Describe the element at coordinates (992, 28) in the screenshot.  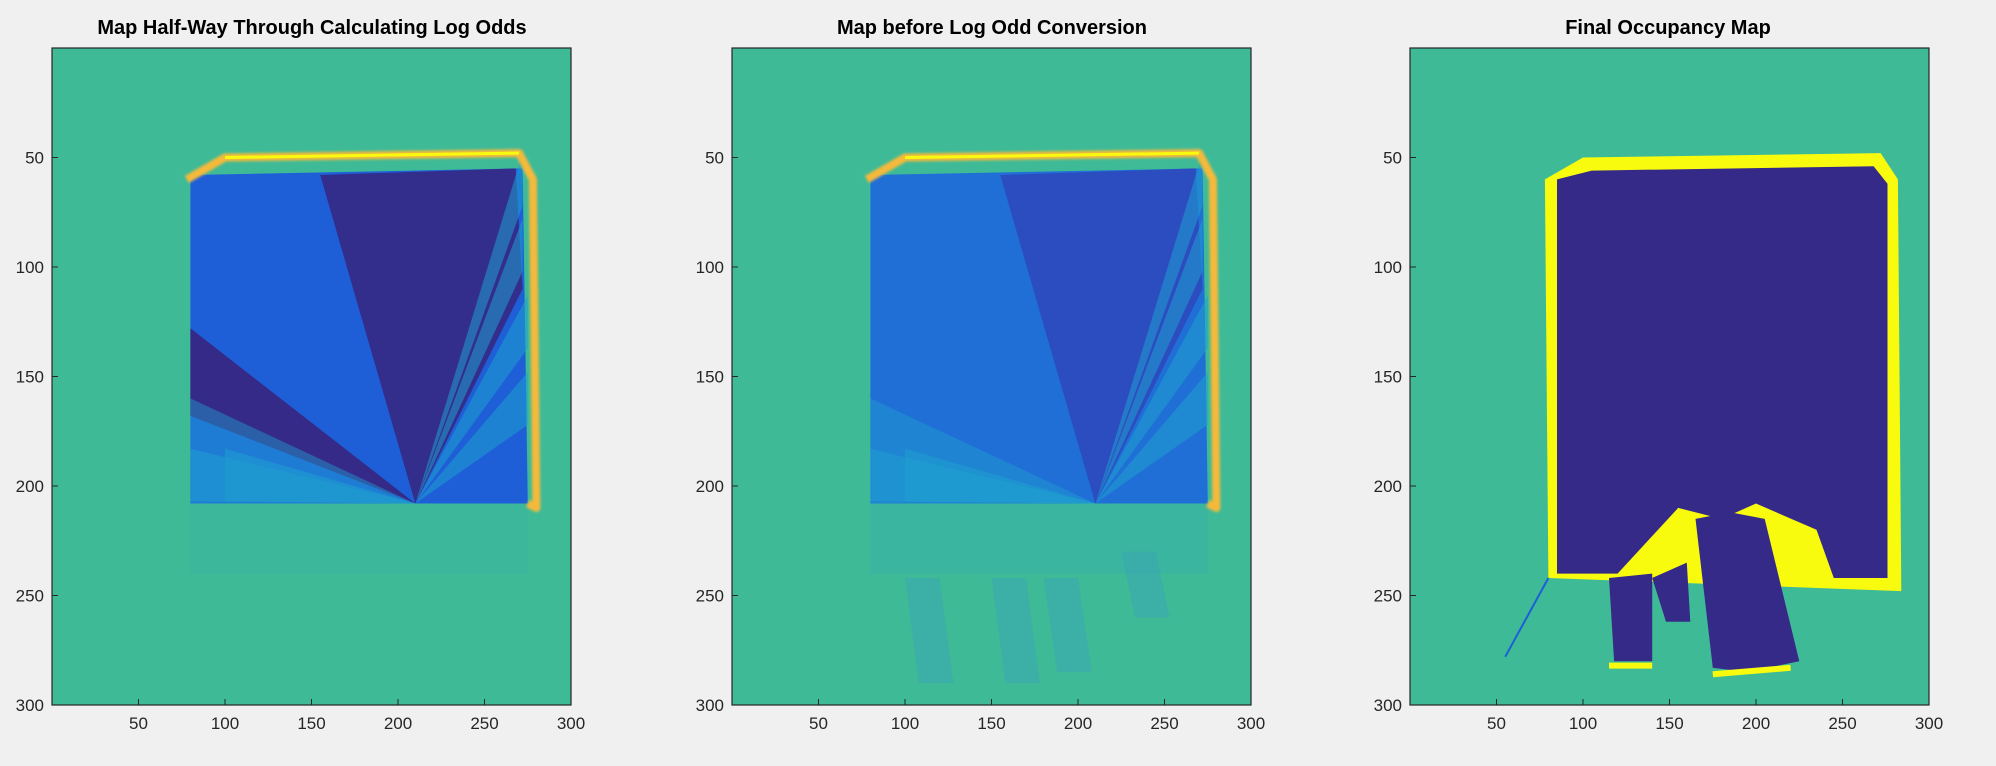
I see `panel-title: Map before Log Odd Conversion` at that location.